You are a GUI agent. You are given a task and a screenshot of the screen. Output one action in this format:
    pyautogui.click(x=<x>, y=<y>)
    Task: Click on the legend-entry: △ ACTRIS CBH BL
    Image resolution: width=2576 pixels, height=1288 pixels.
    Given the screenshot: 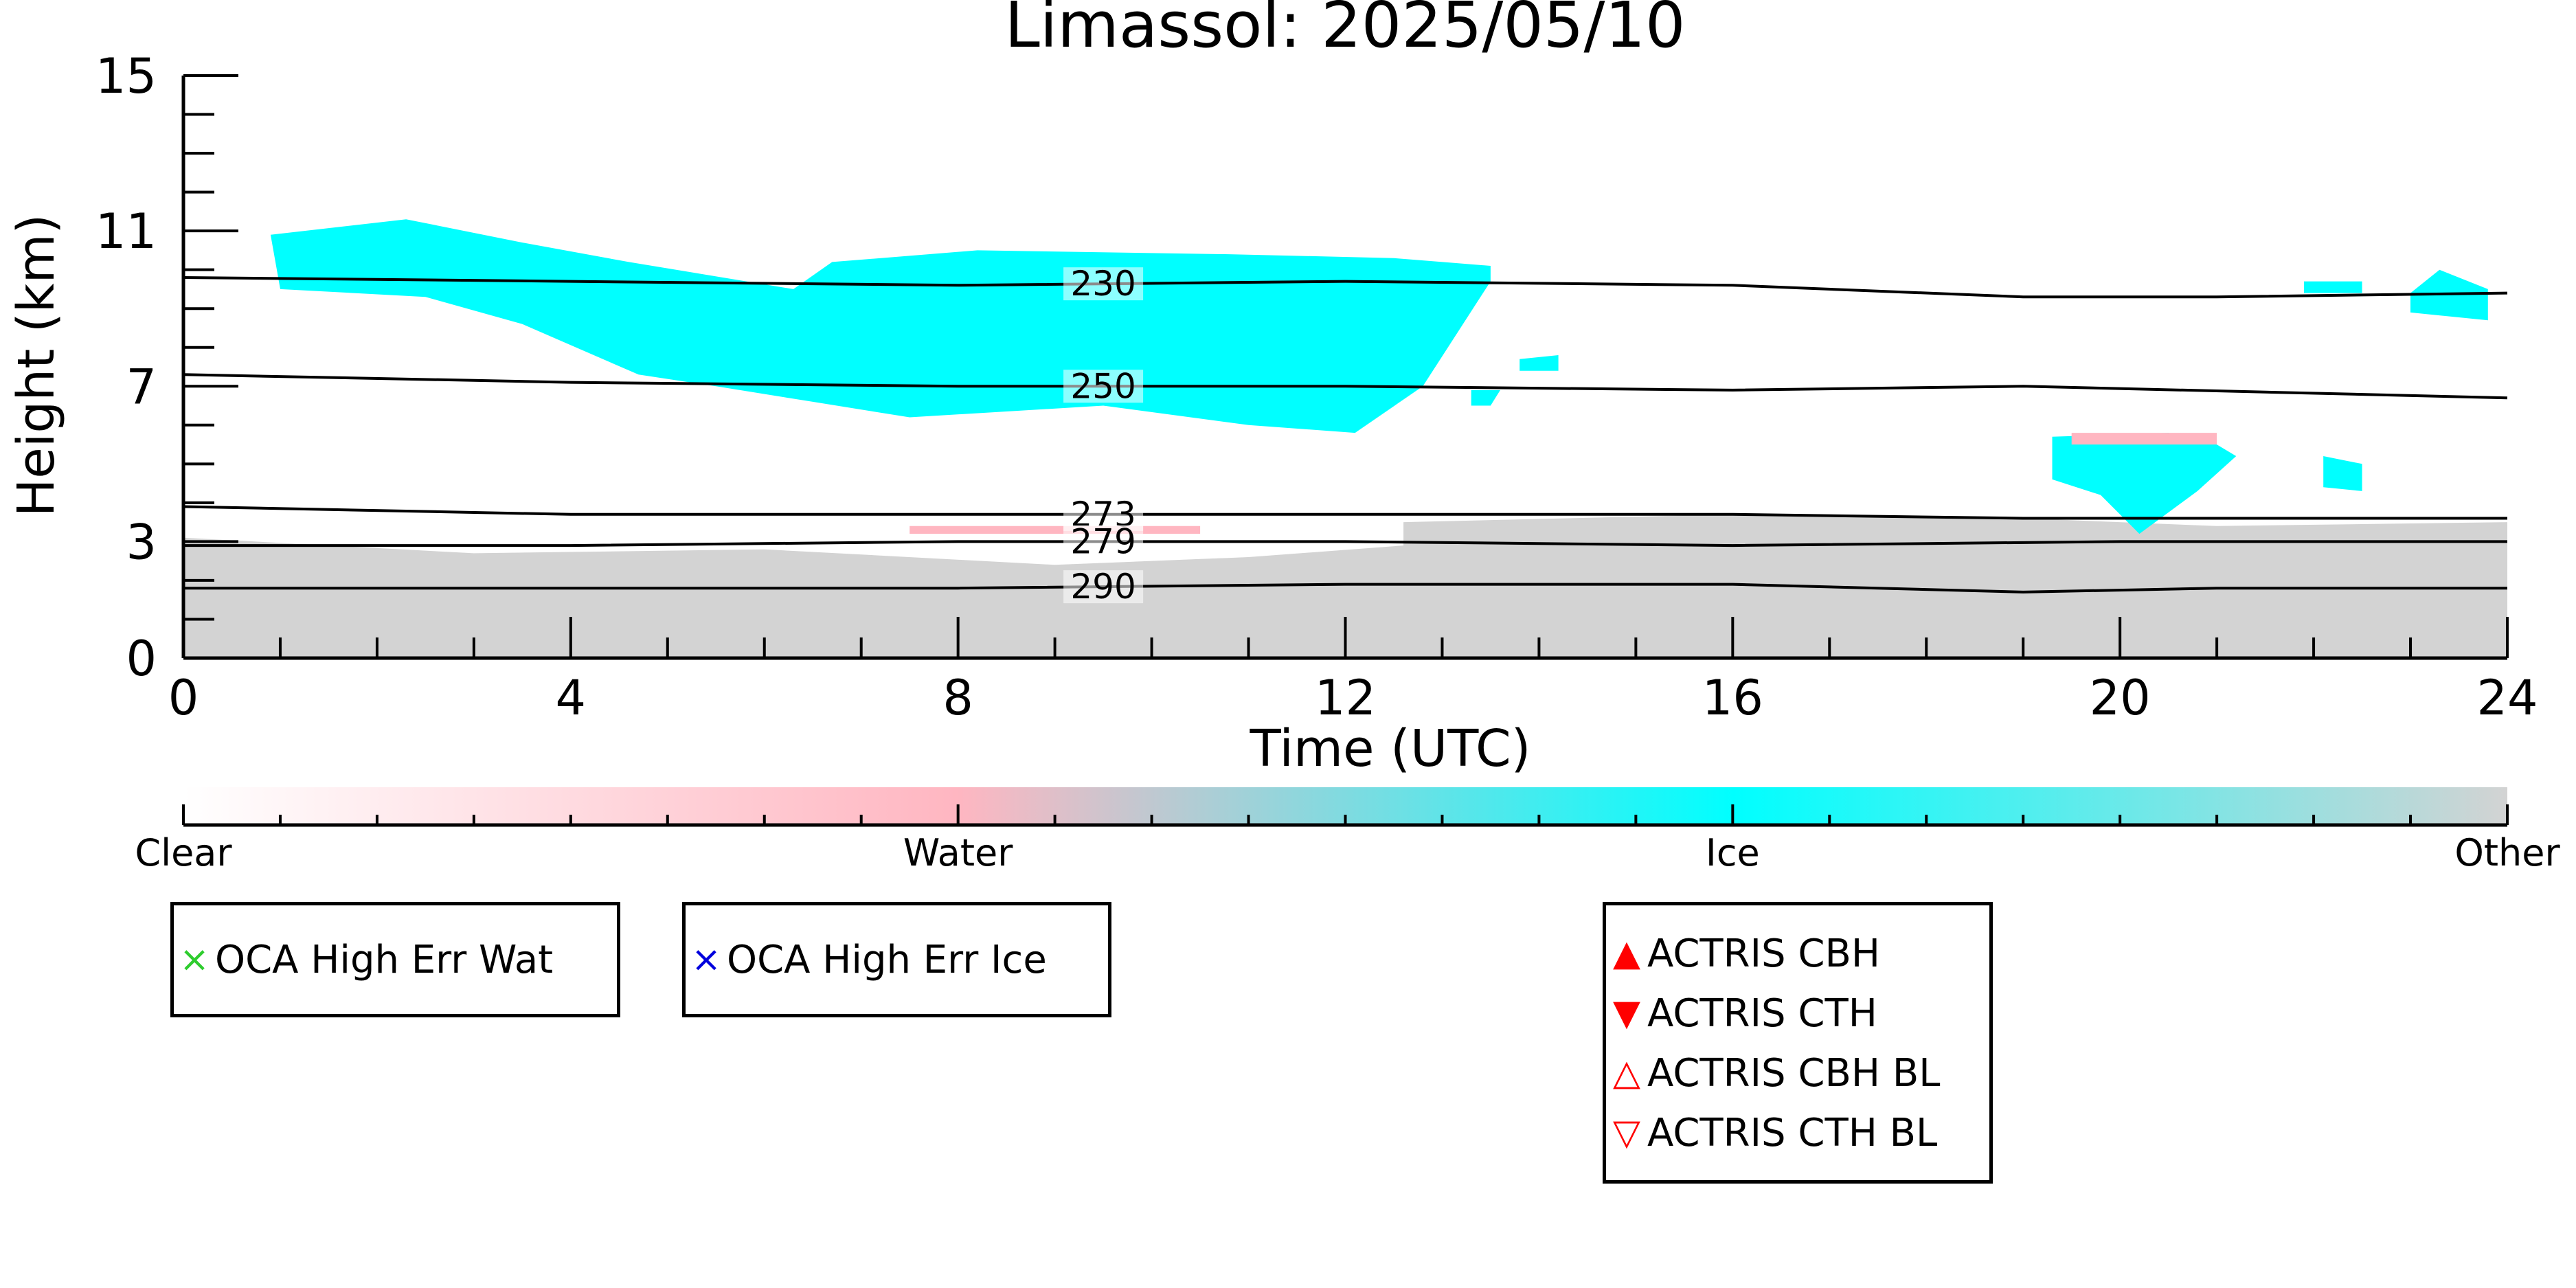 What is the action you would take?
    pyautogui.click(x=1773, y=1073)
    